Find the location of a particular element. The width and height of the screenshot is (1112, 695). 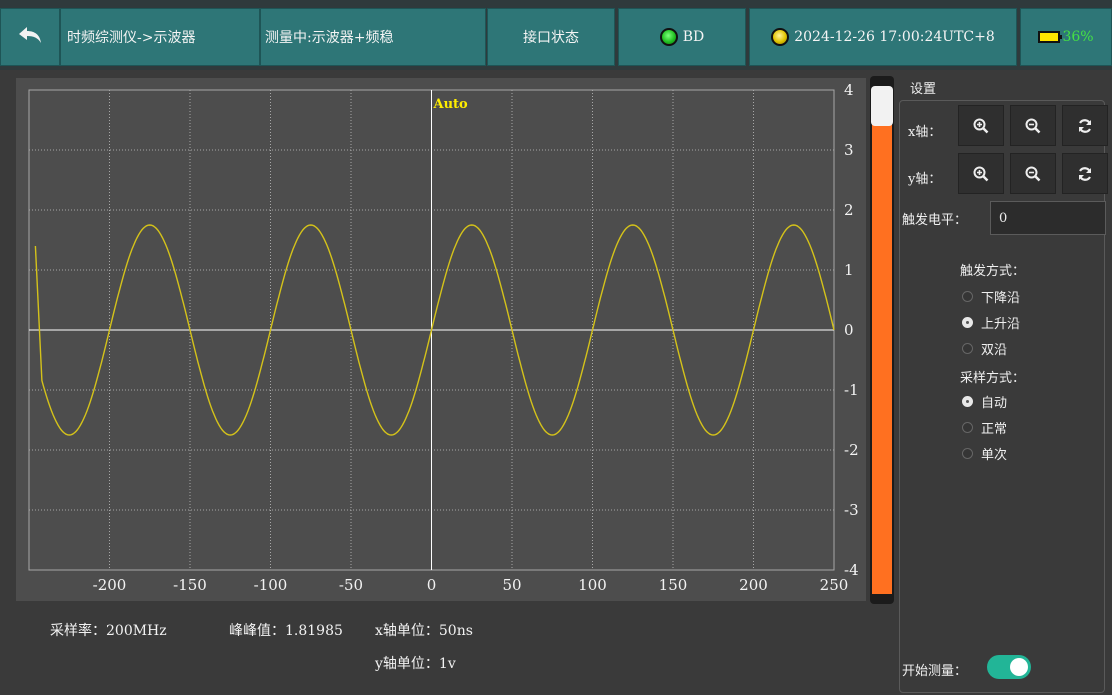

interface-status-button: 接口状态 is located at coordinates (551, 37).